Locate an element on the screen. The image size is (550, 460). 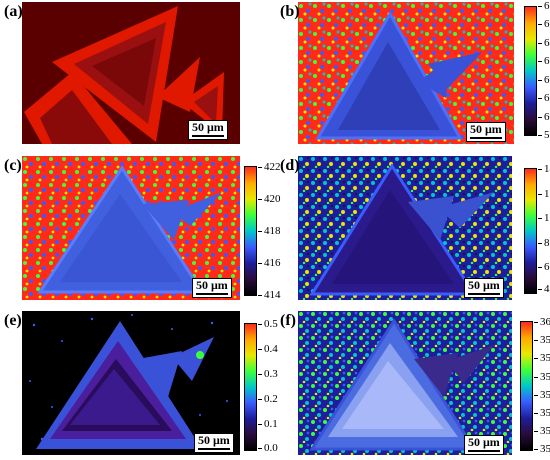
panel-c-tick: 418 is located at coordinates (269, 231).